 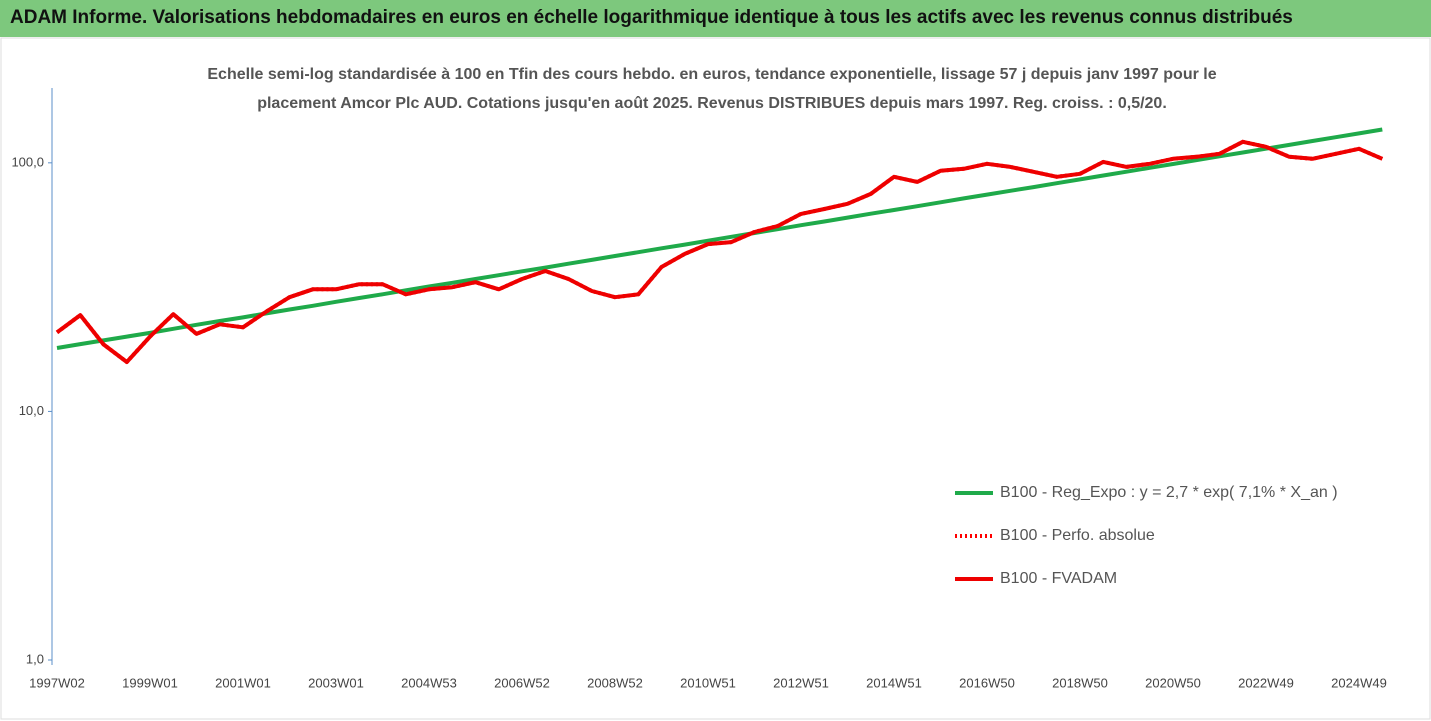 I want to click on y-tick-label: 100,0, so click(x=27, y=161).